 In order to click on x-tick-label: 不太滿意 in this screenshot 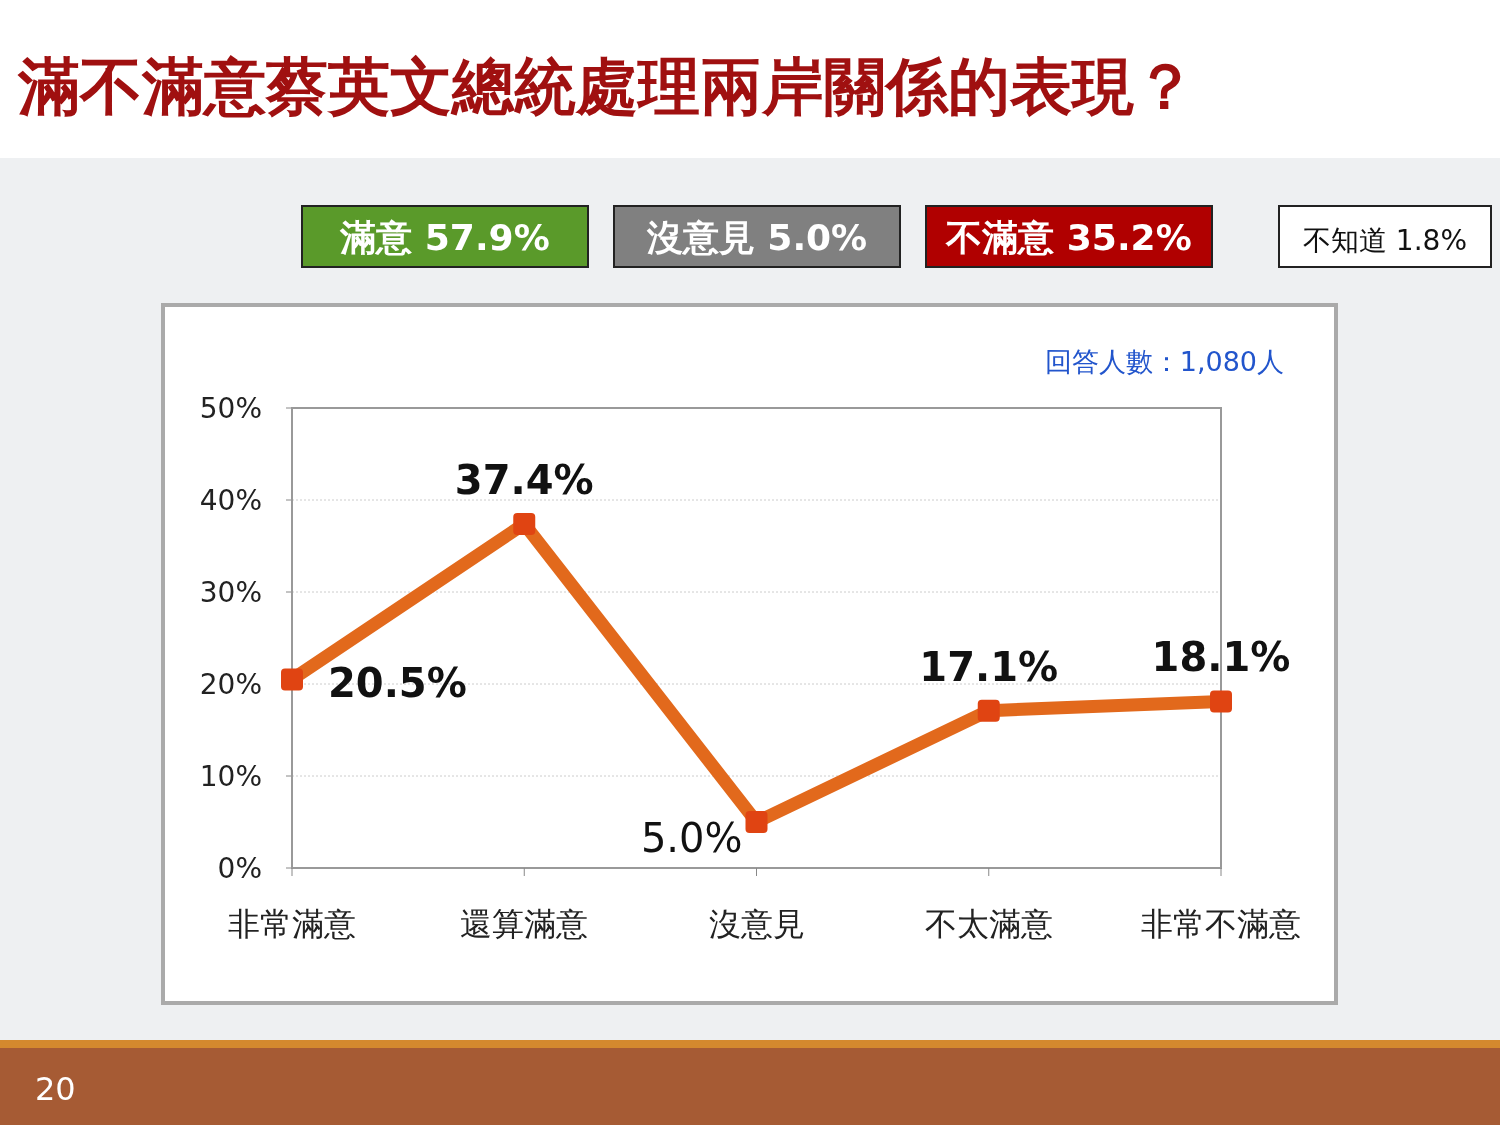, I will do `click(988, 924)`.